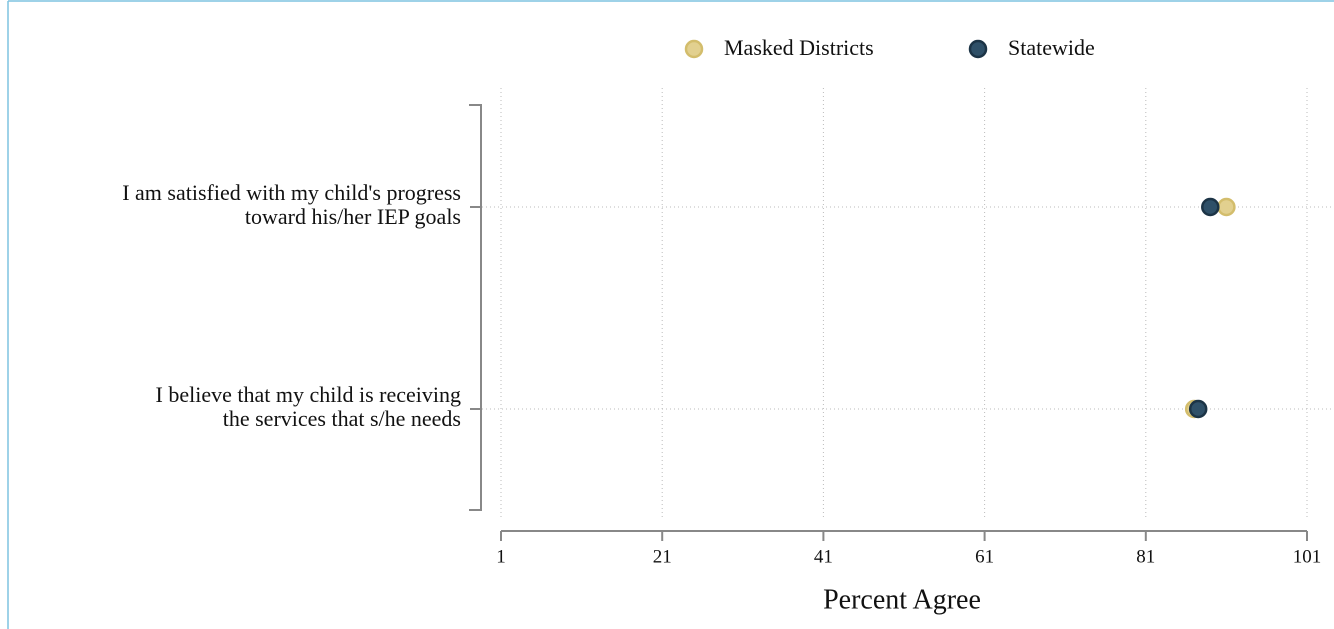  I want to click on legend-label: Statewide, so click(1051, 47).